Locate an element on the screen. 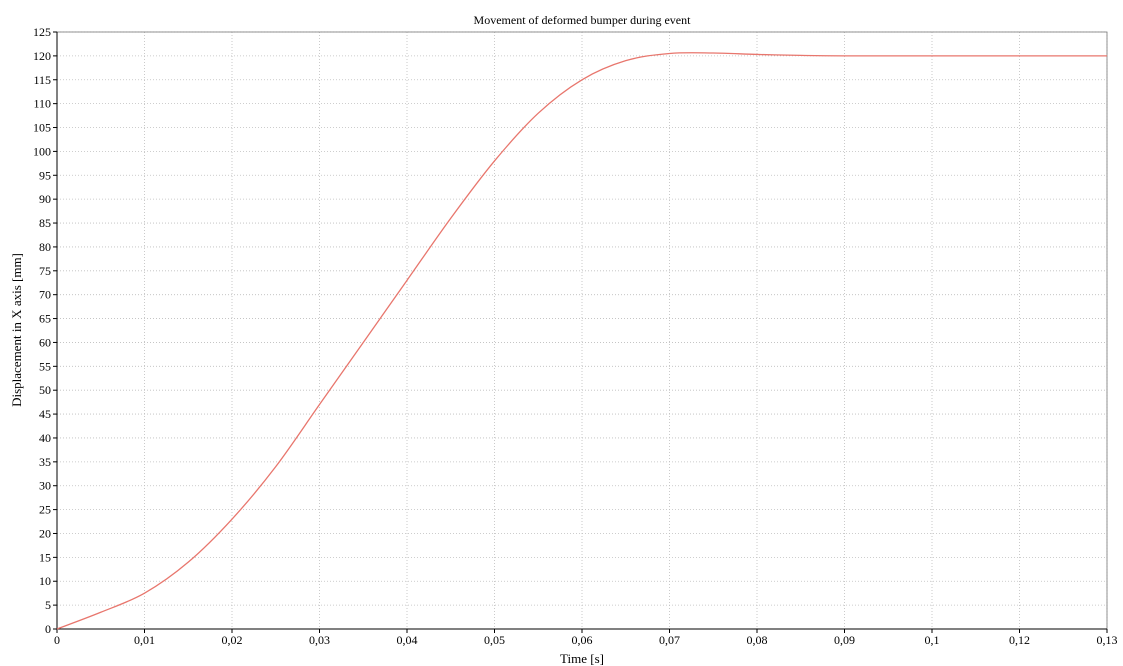 This screenshot has height=666, width=1123. x-tick-label: 0,03 is located at coordinates (319, 640).